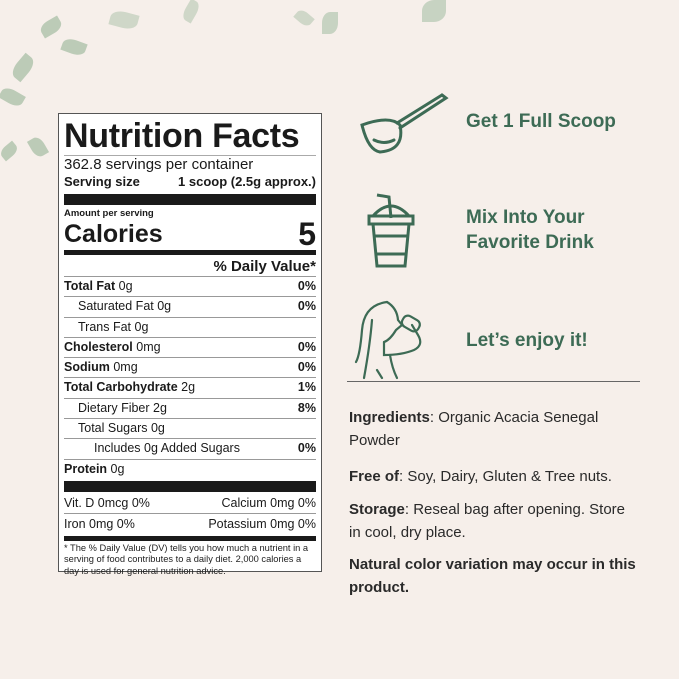  Describe the element at coordinates (190, 234) in the screenshot. I see `calories-row: Calories 5` at that location.